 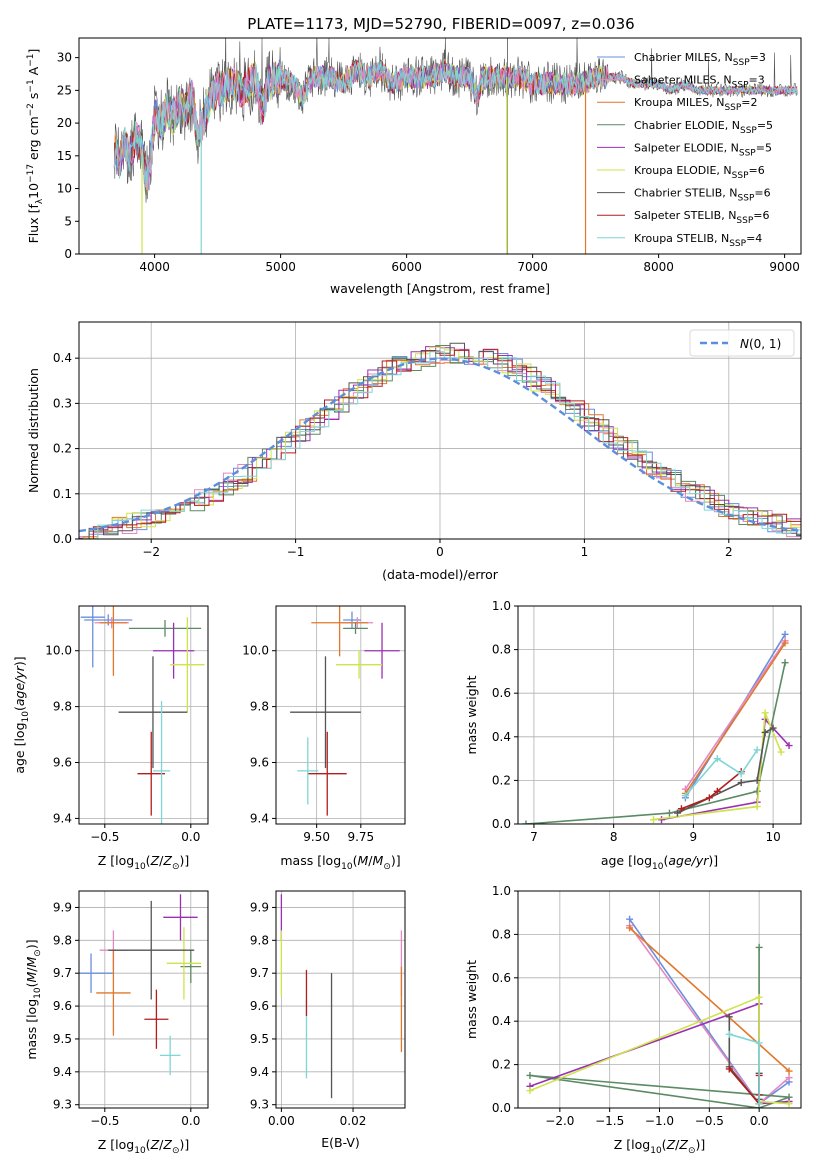 I want to click on age-vs-mass-chart: 9.50 9.75 9.4 9.6 9.8 10.0 mass [log10(M/M⊙)], so click(x=324, y=738).